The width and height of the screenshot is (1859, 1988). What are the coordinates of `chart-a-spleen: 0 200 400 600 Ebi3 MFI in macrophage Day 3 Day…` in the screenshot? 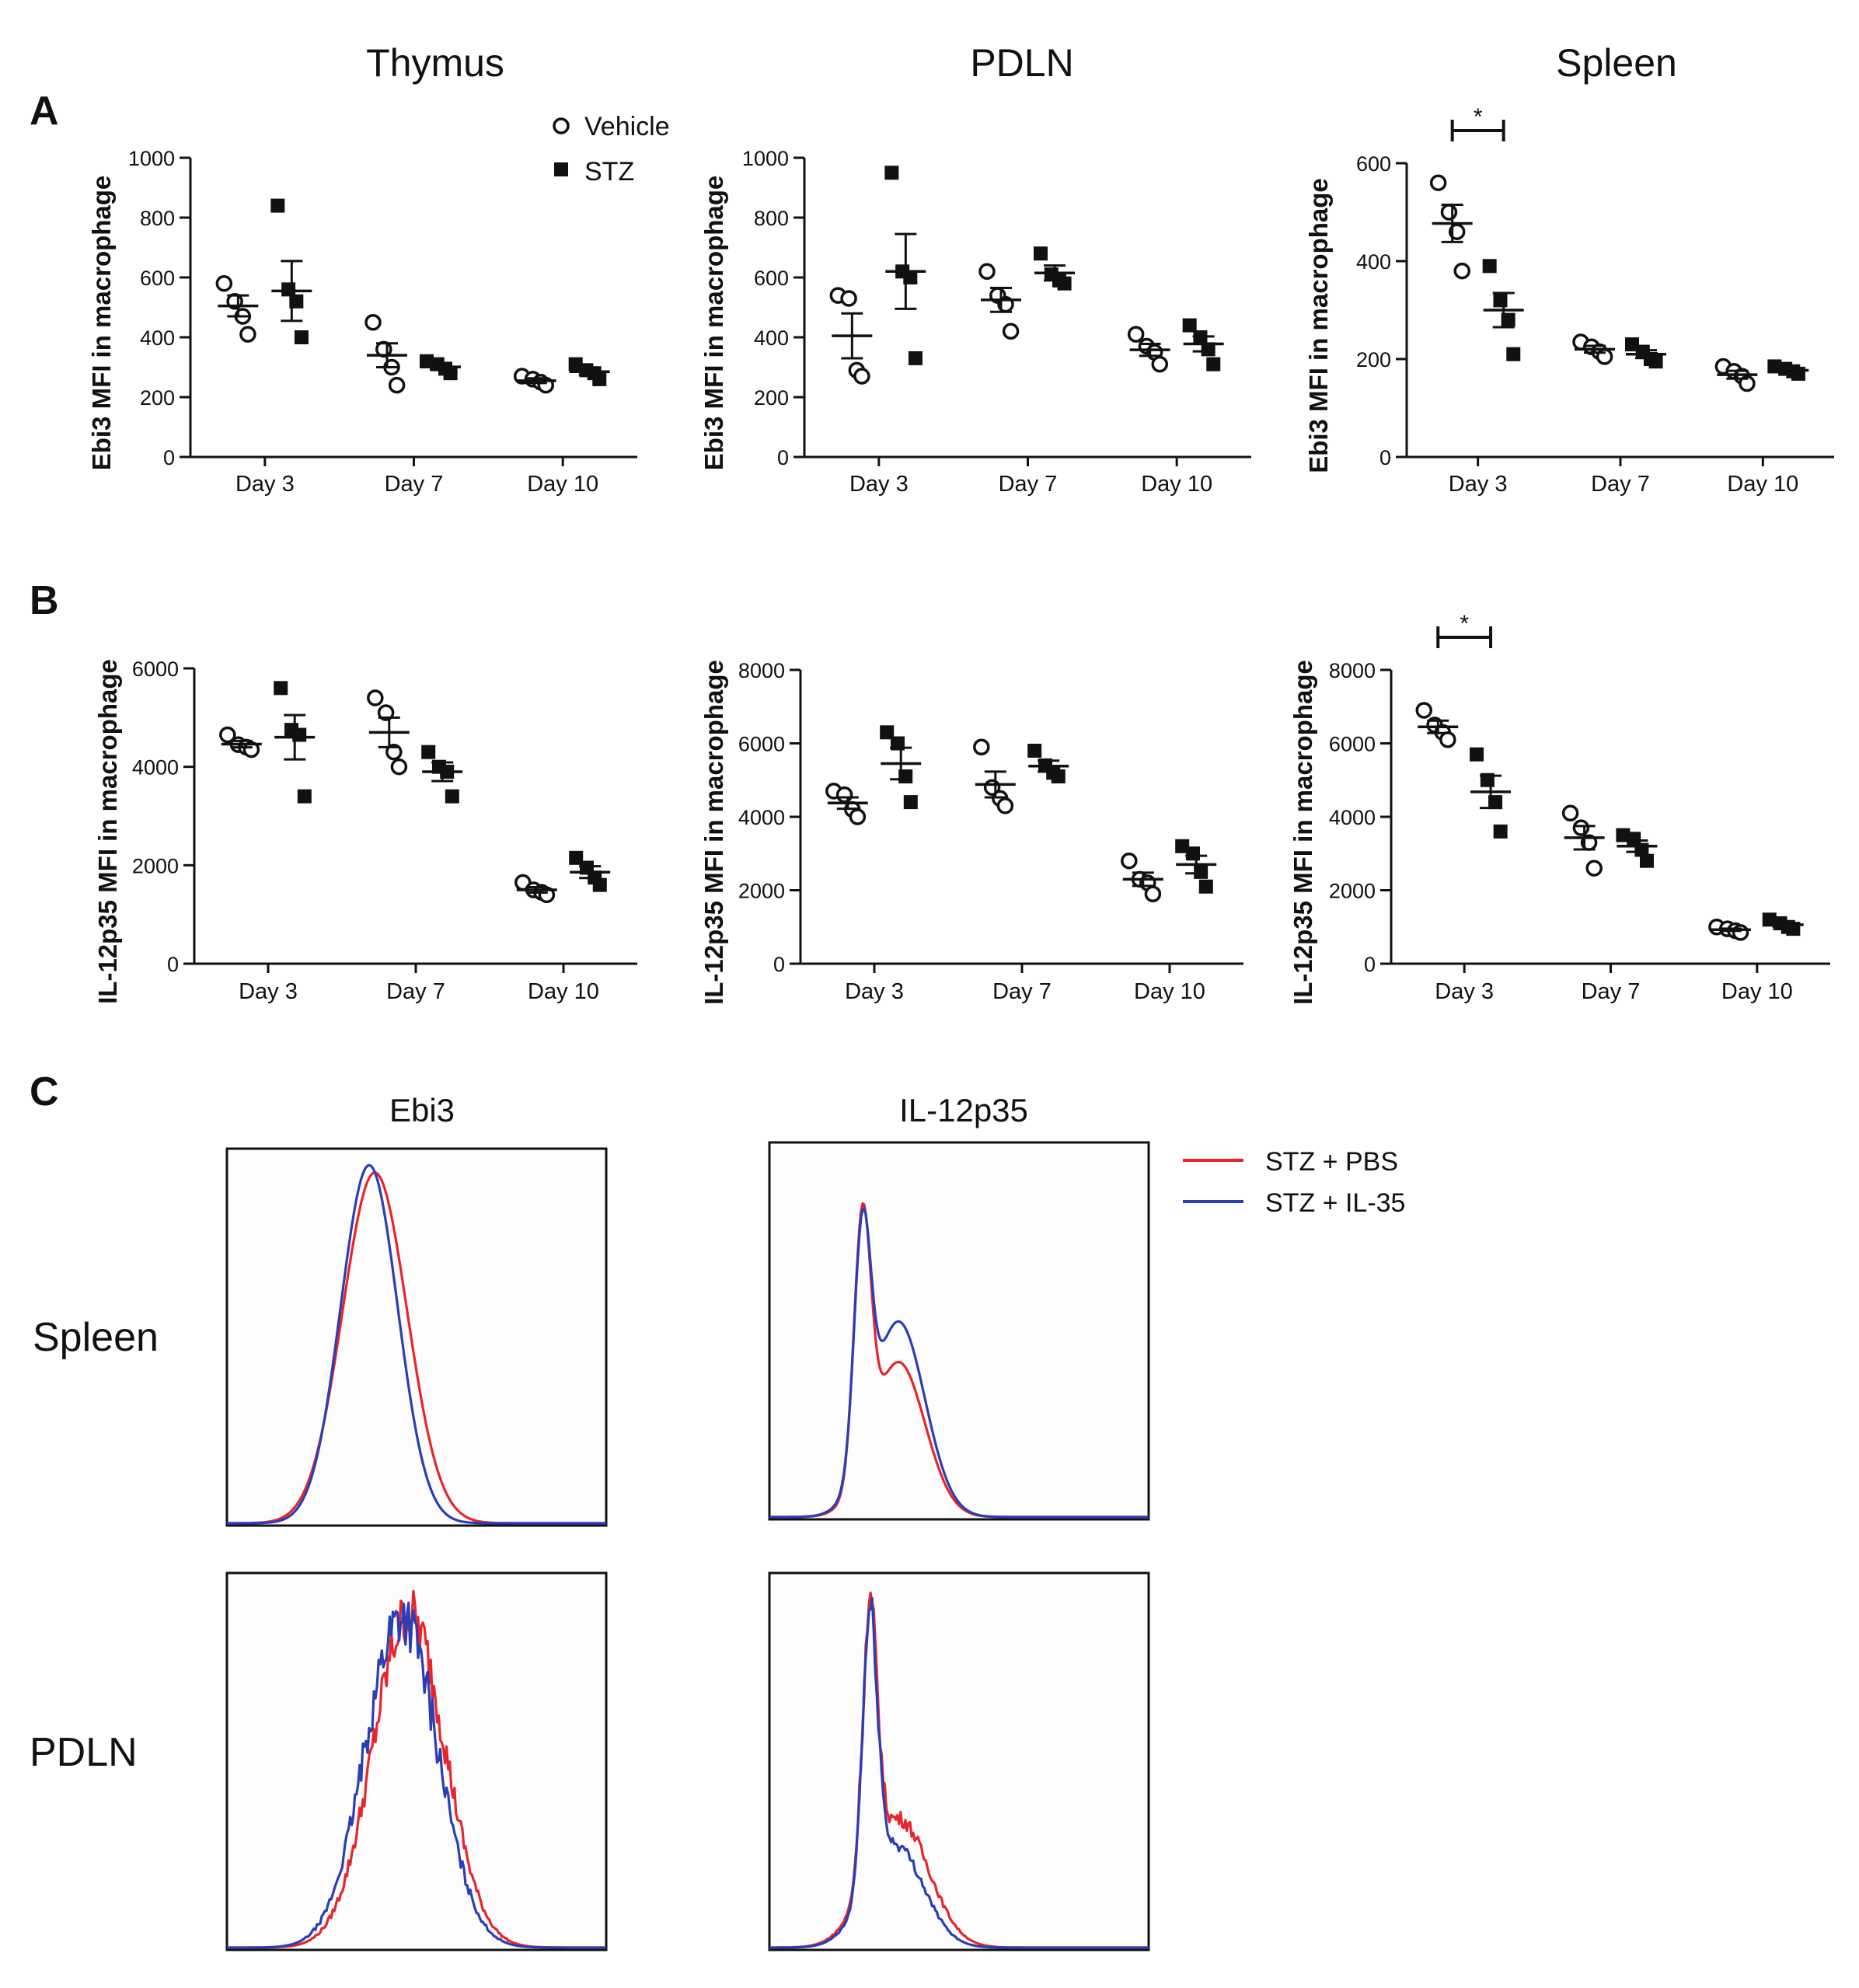 It's located at (1569, 300).